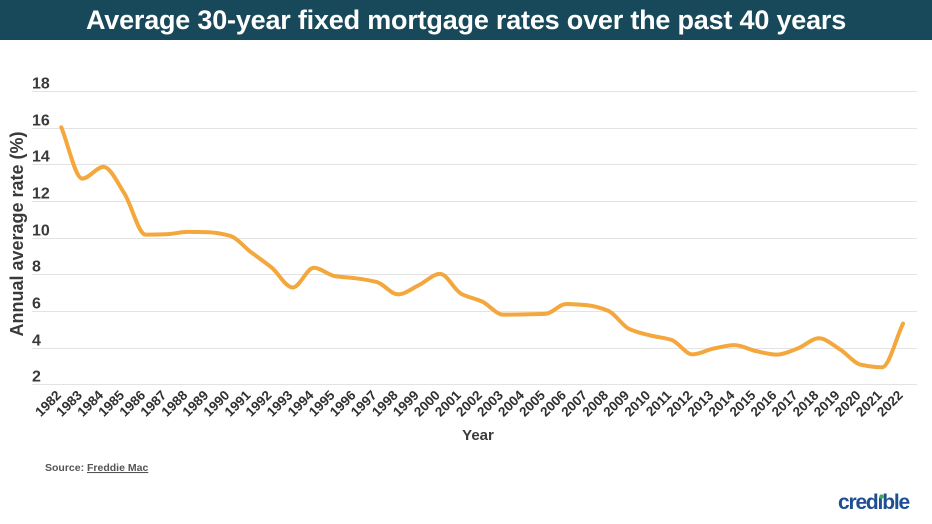 The image size is (932, 524). I want to click on svg-text: 16, so click(41, 121).